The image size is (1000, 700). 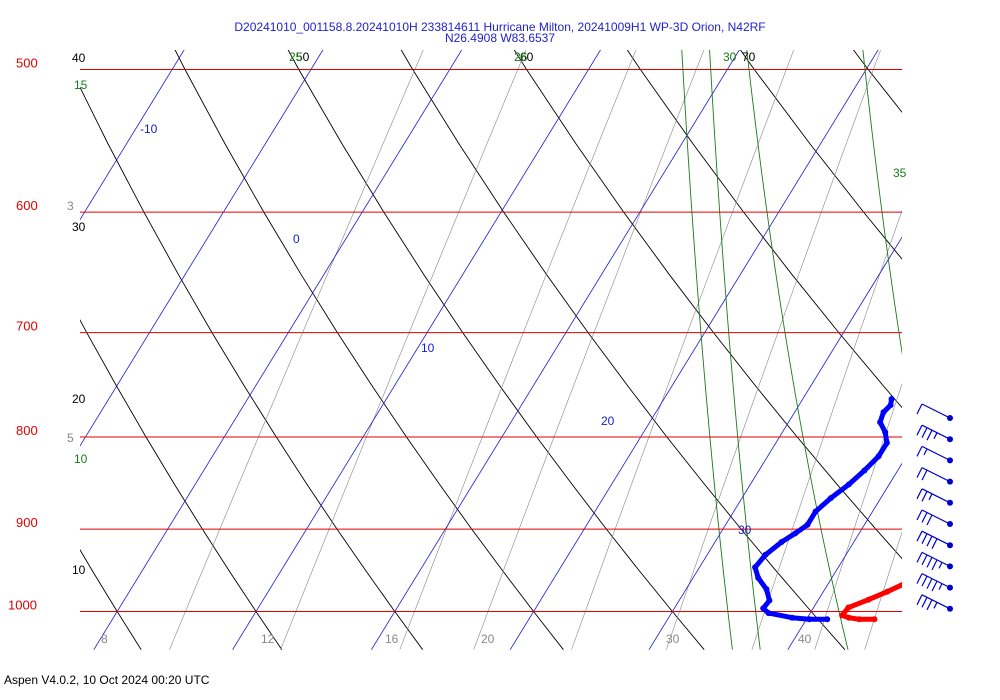 What do you see at coordinates (79, 227) in the screenshot?
I see `dry-adiabat-label: 30` at bounding box center [79, 227].